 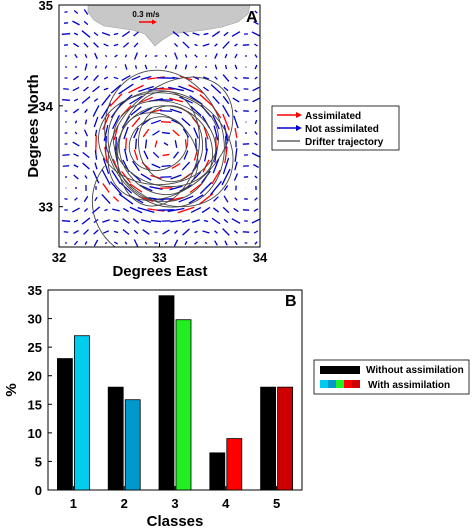 What do you see at coordinates (226, 503) in the screenshot?
I see `b-x-tick-label-3: 4` at bounding box center [226, 503].